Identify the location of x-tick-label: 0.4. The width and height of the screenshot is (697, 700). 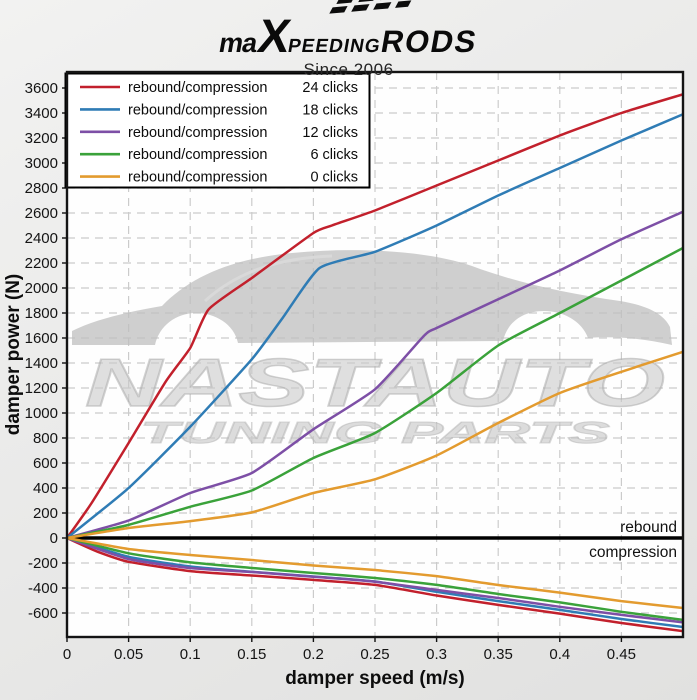
(559, 654).